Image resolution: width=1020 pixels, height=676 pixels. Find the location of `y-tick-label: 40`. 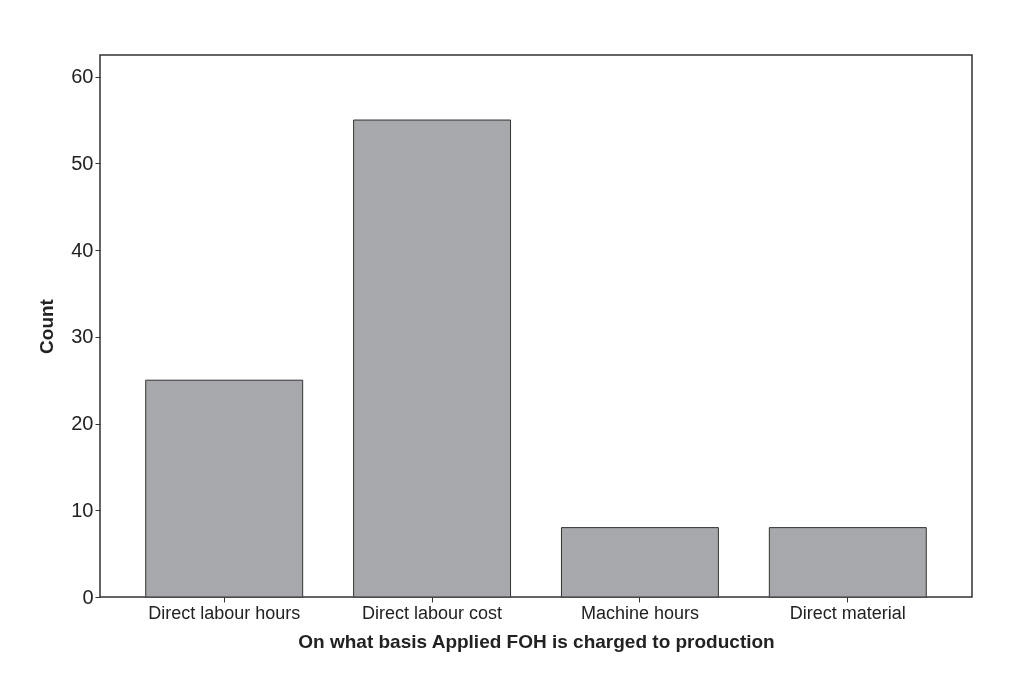

y-tick-label: 40 is located at coordinates (82, 249).